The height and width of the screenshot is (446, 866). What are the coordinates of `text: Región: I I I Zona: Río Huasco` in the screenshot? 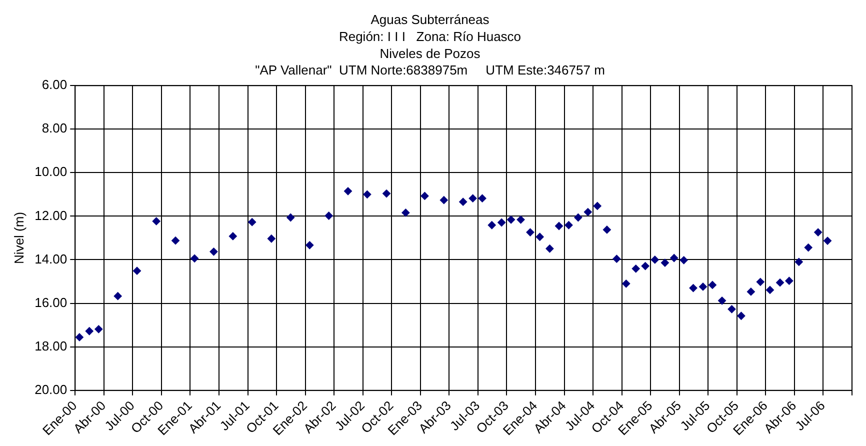 It's located at (430, 36).